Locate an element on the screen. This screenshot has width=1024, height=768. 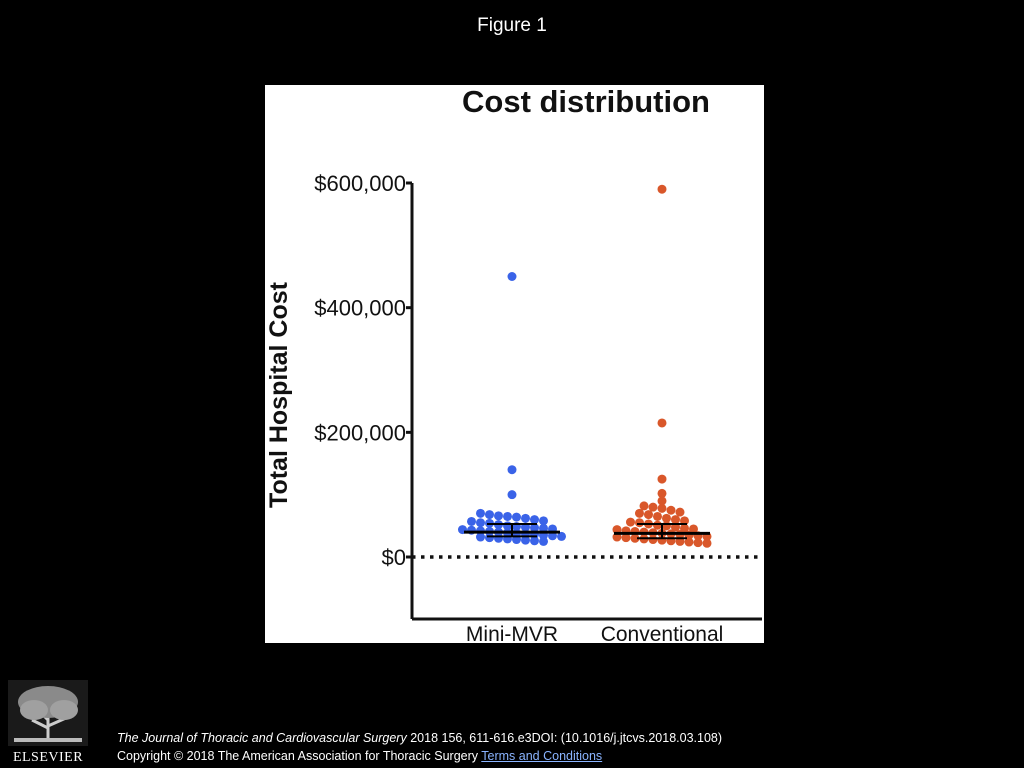
y-axis-label: Total Hospital Cost is located at coordinates (279, 394).